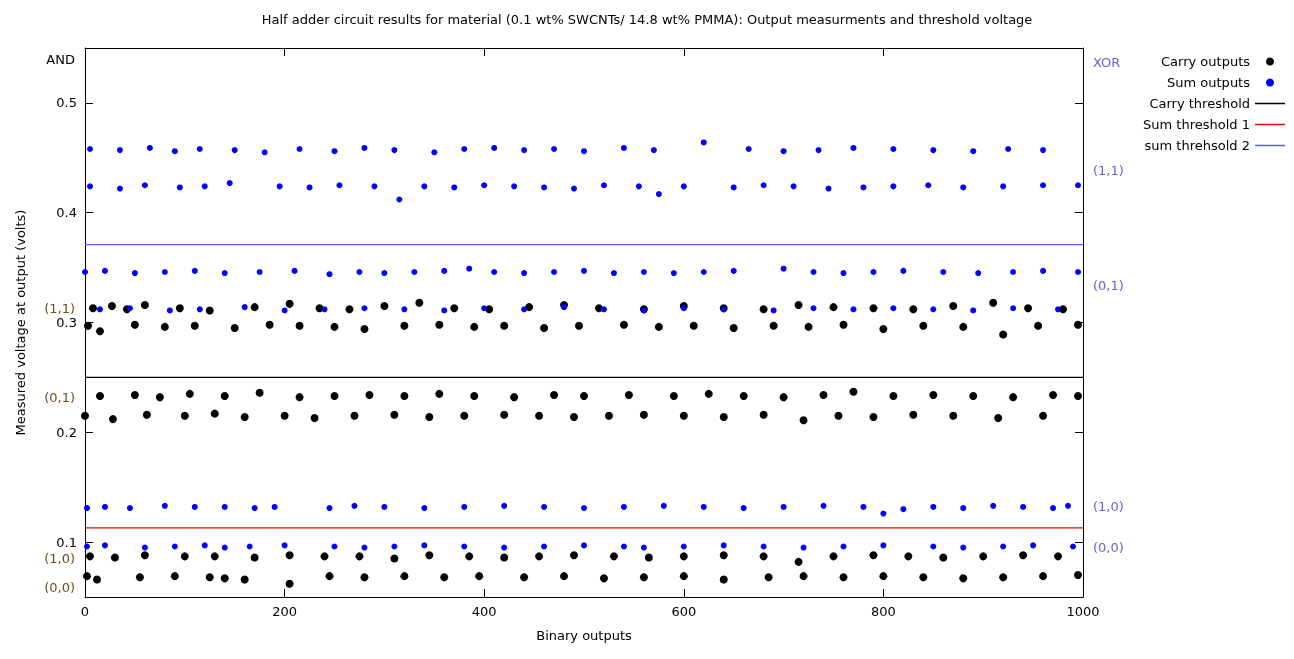 The height and width of the screenshot is (659, 1294). What do you see at coordinates (1206, 61) in the screenshot?
I see `legend-label: Carry outputs` at bounding box center [1206, 61].